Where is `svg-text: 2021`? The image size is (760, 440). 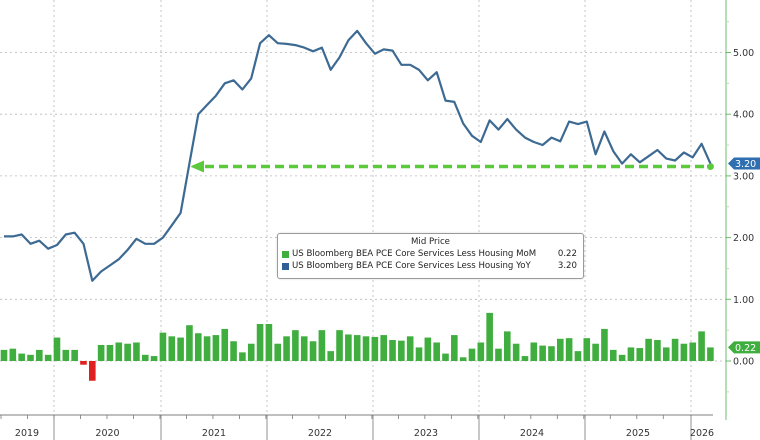
svg-text: 2021 is located at coordinates (214, 433).